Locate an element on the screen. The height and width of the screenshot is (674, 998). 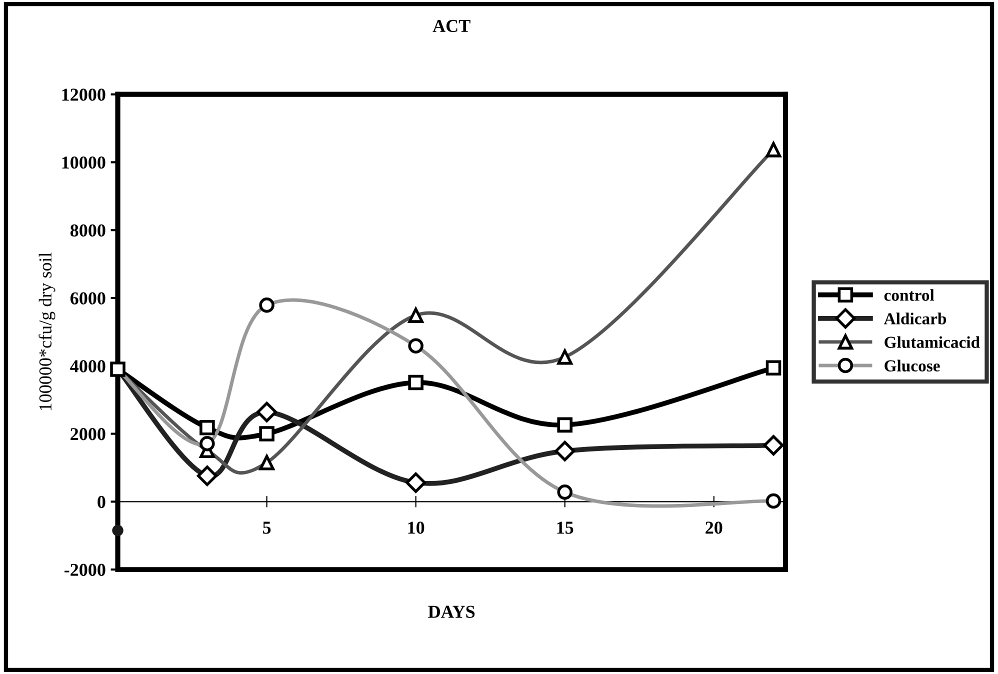
y-tick-label: 6000 is located at coordinates (88, 298).